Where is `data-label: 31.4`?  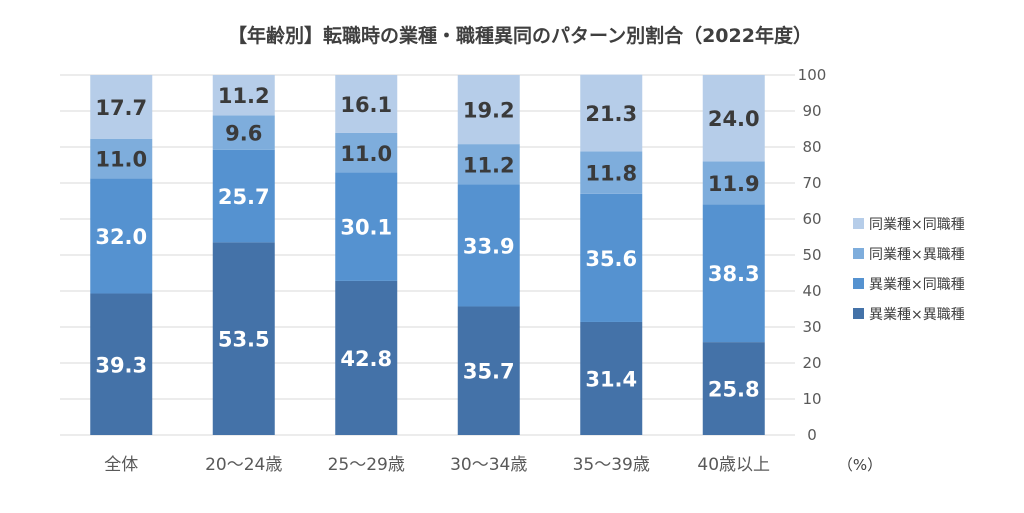
data-label: 31.4 is located at coordinates (611, 379).